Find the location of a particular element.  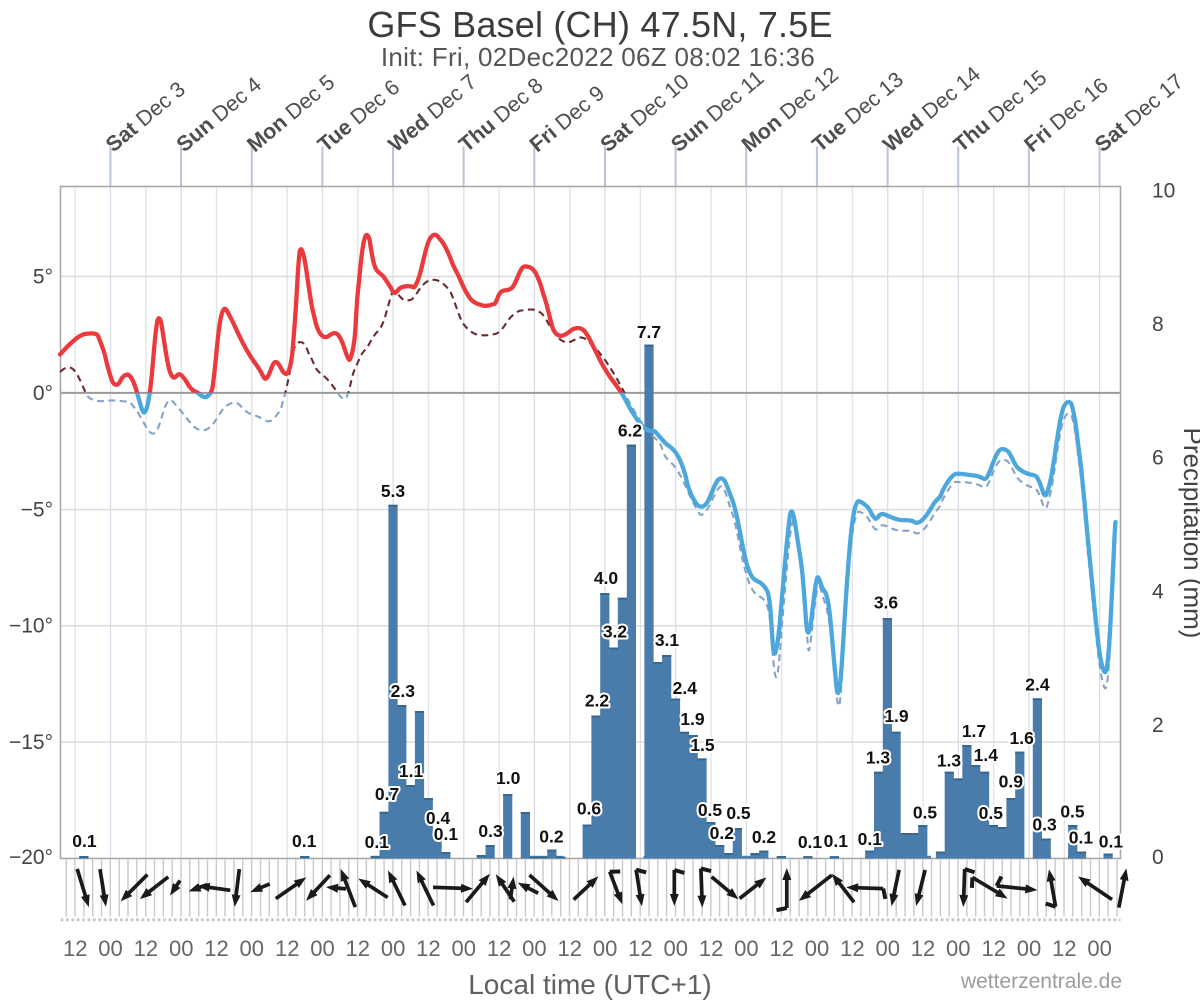

svg-text: 0.6 is located at coordinates (589, 809).